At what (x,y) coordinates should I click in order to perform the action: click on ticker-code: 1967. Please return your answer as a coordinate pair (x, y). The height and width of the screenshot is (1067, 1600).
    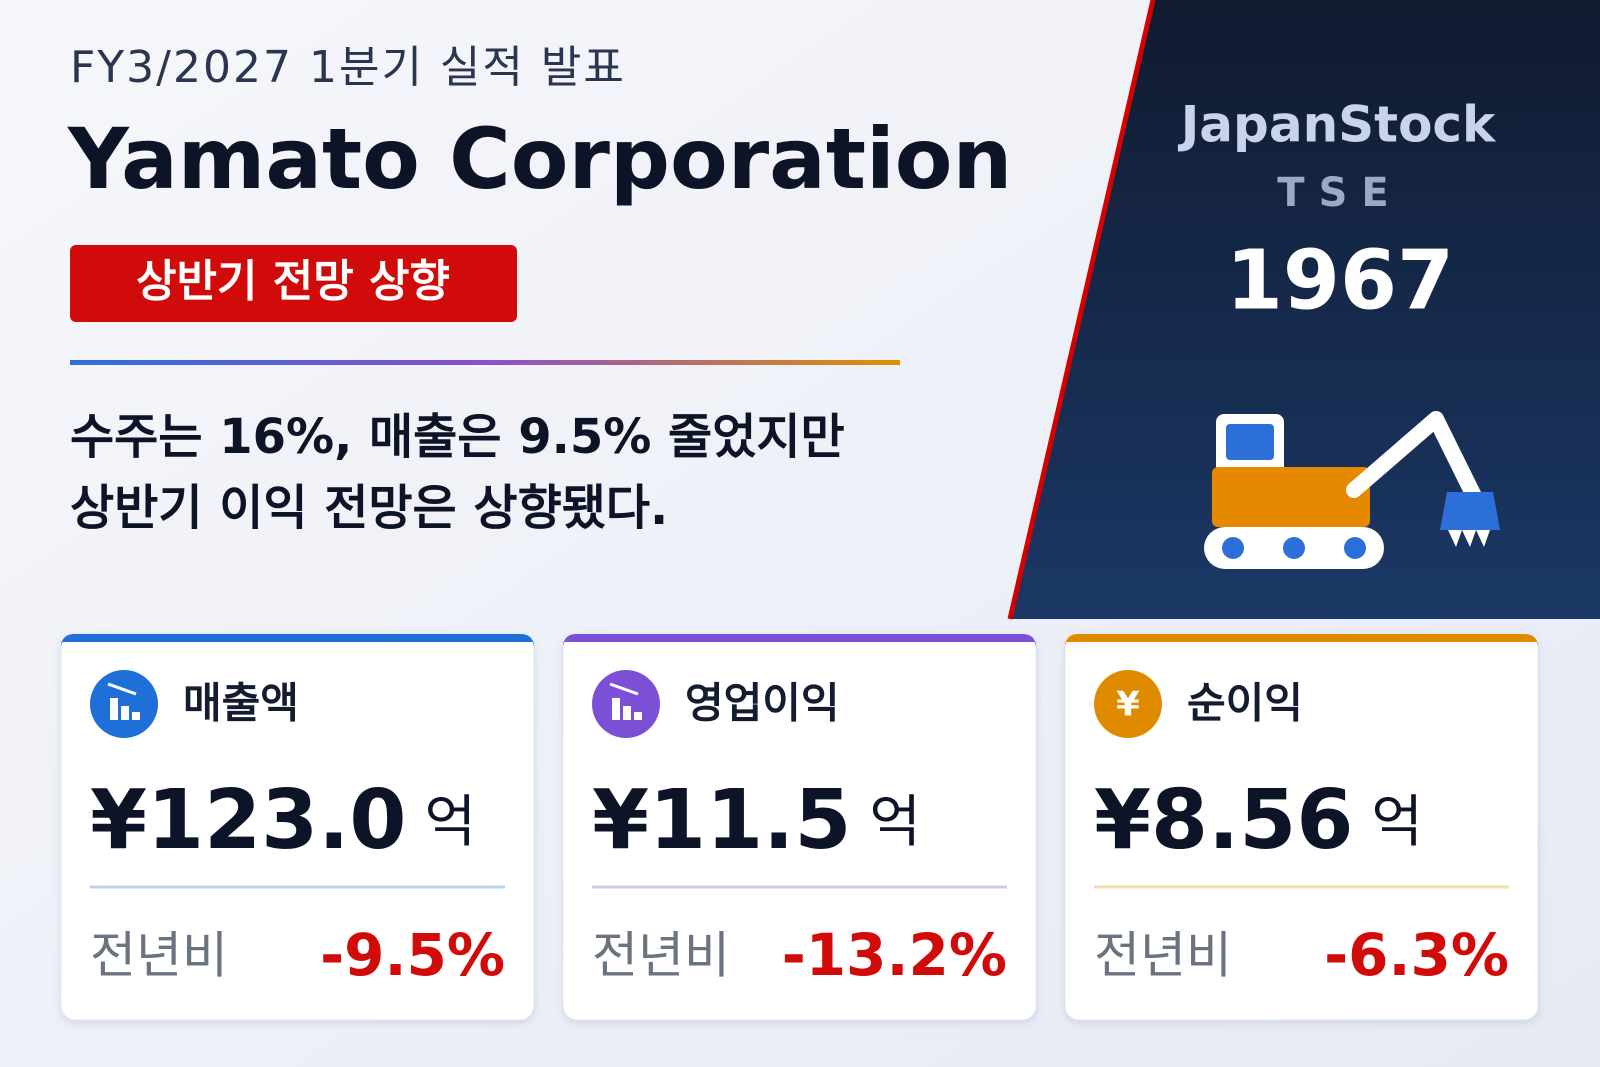
    Looking at the image, I should click on (1340, 280).